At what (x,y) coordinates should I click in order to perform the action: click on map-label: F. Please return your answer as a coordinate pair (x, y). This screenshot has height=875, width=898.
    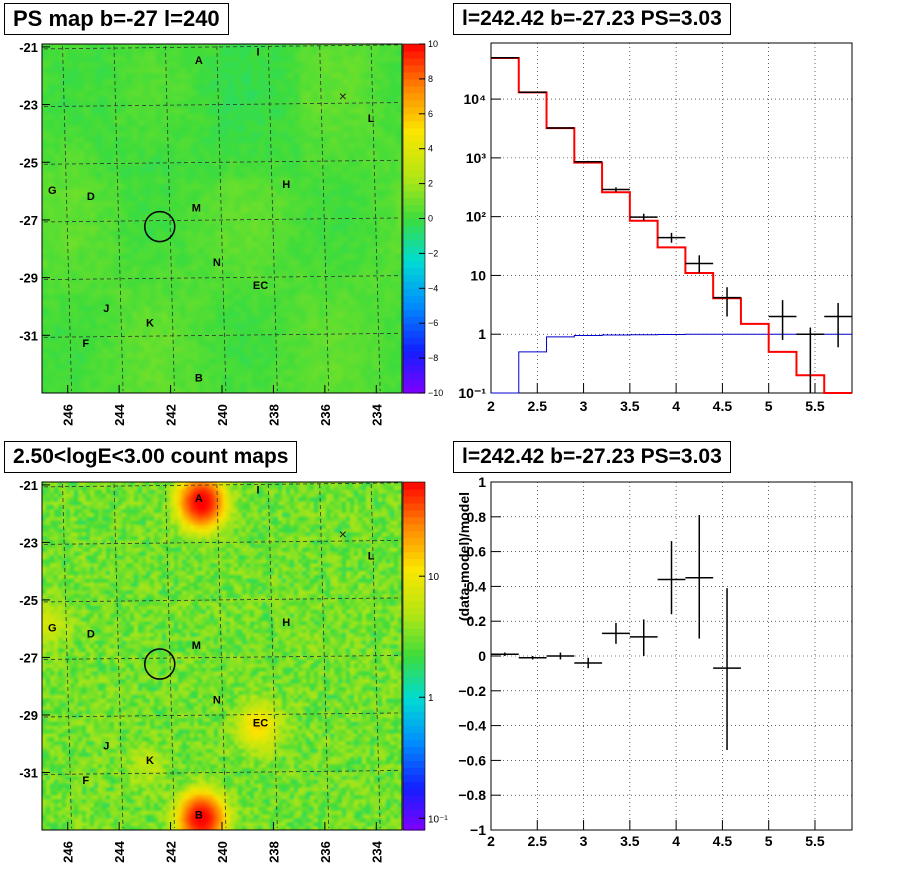
    Looking at the image, I should click on (85, 781).